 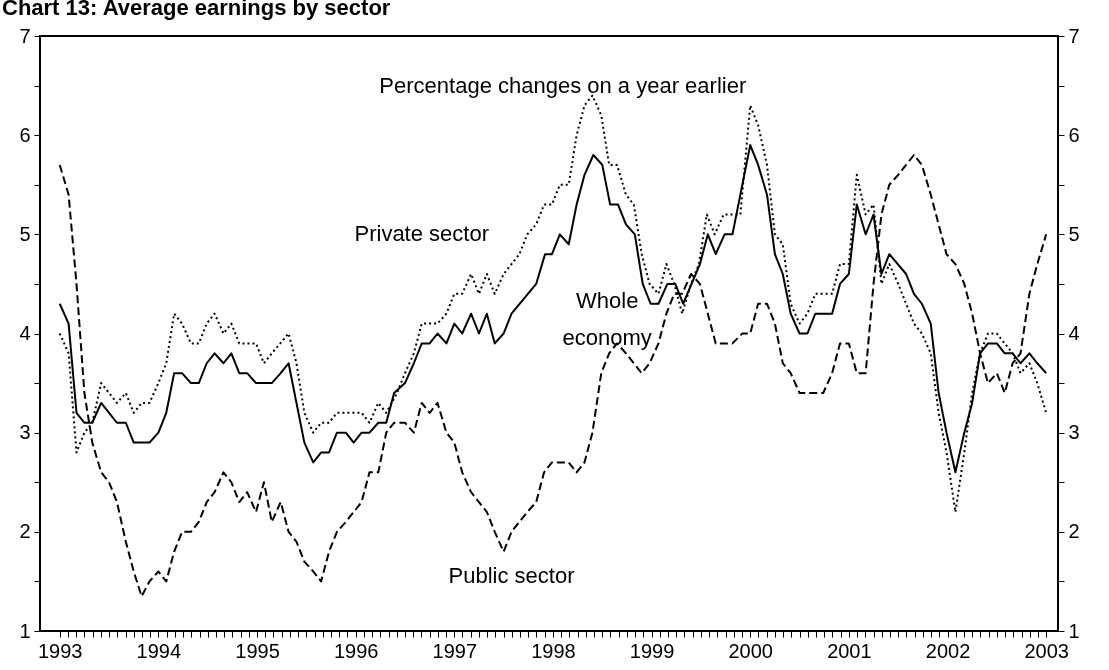 I want to click on y2-tick-label: 2, so click(x=1074, y=531).